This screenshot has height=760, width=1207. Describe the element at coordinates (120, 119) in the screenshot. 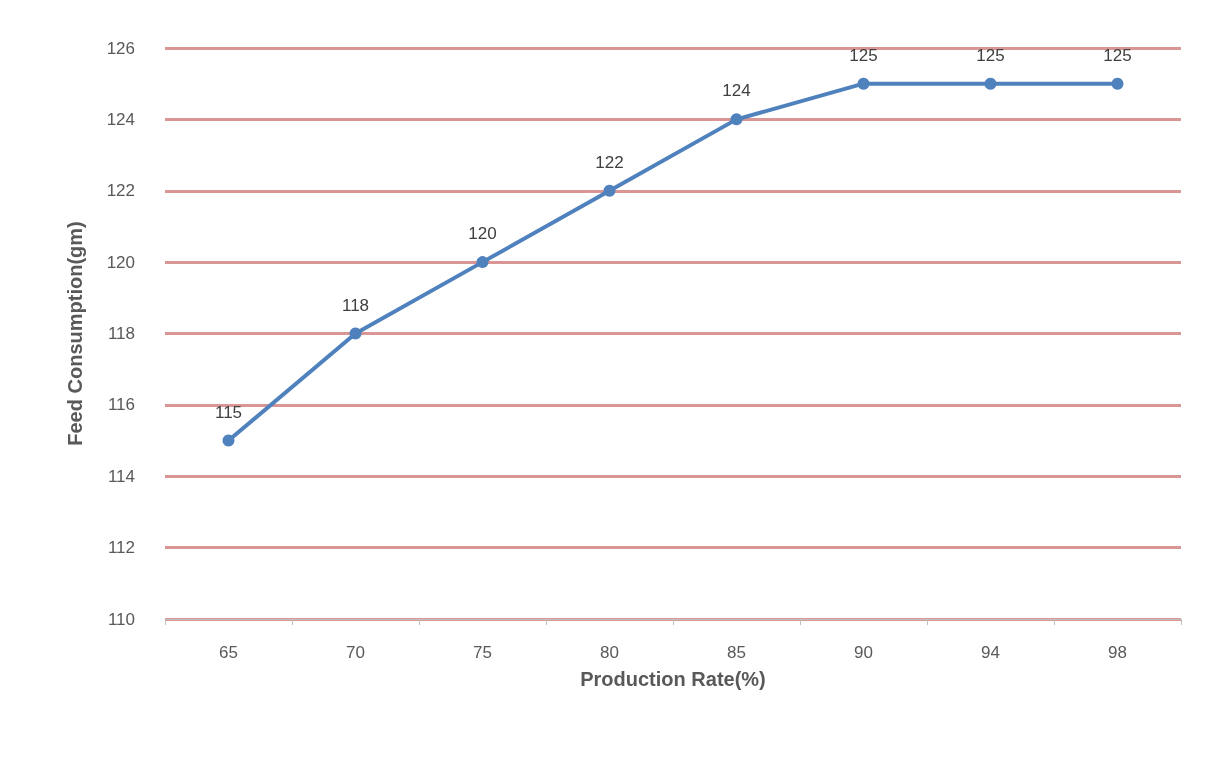

I see `y-tick-label: 124` at that location.